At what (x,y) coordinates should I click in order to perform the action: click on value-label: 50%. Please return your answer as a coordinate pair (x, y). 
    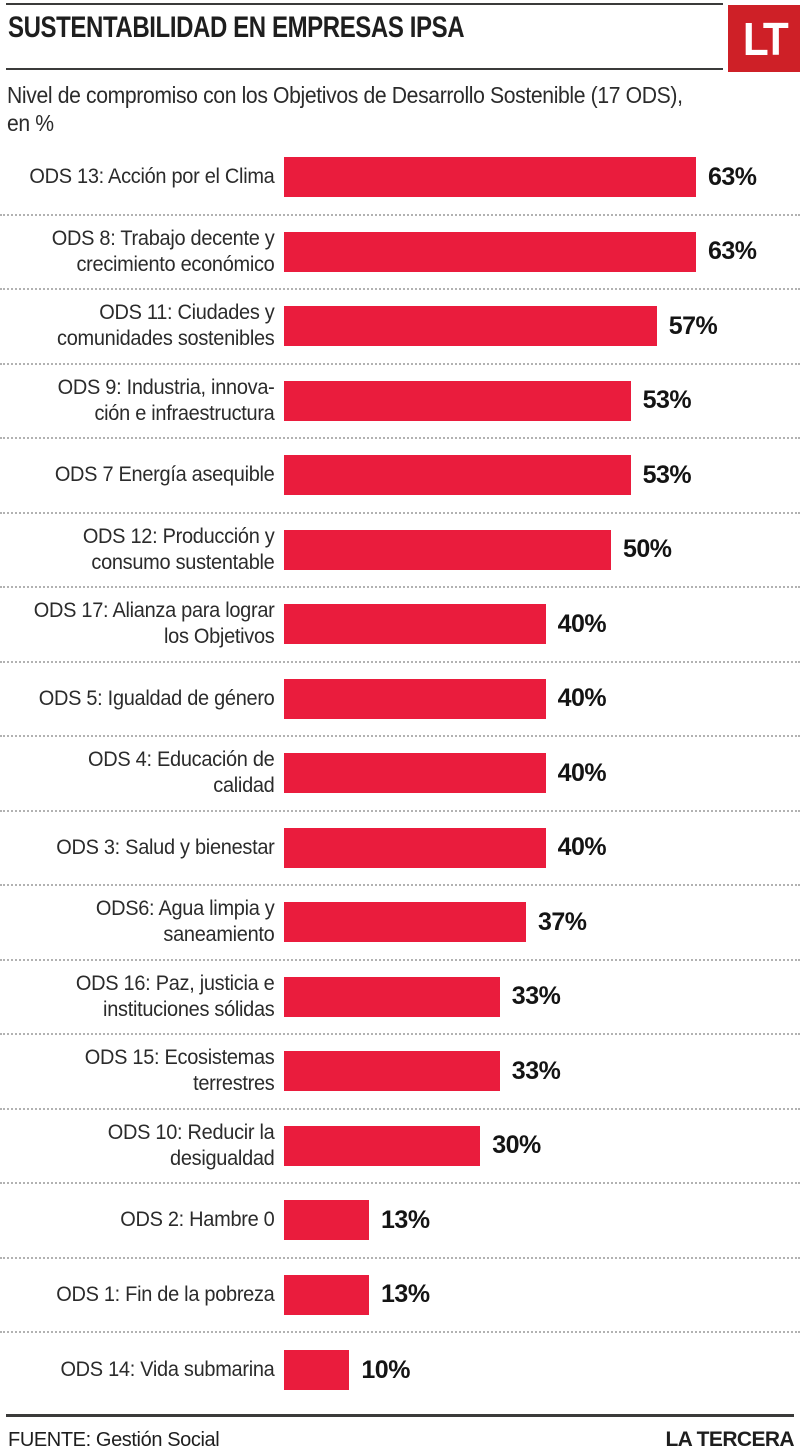
    Looking at the image, I should click on (647, 549).